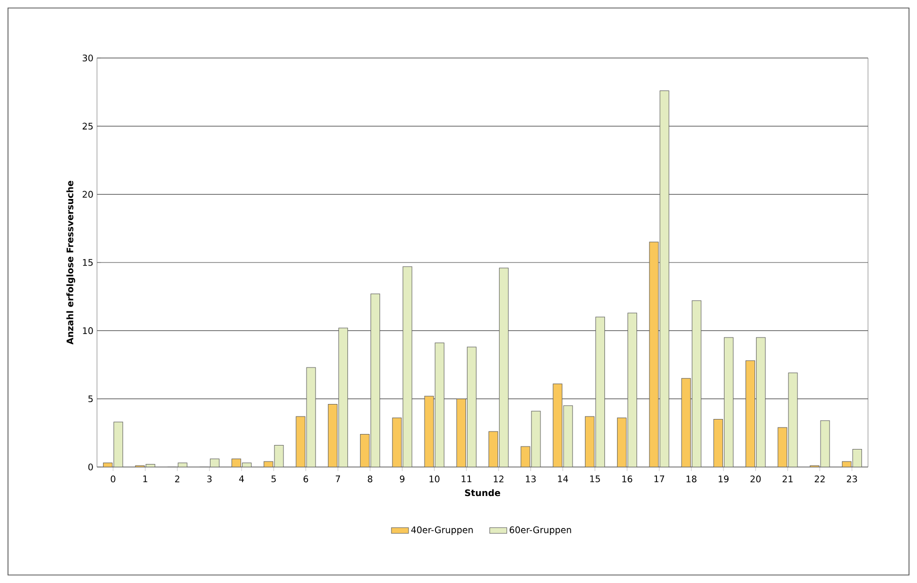  I want to click on y-tick-label: 5, so click(90, 398).